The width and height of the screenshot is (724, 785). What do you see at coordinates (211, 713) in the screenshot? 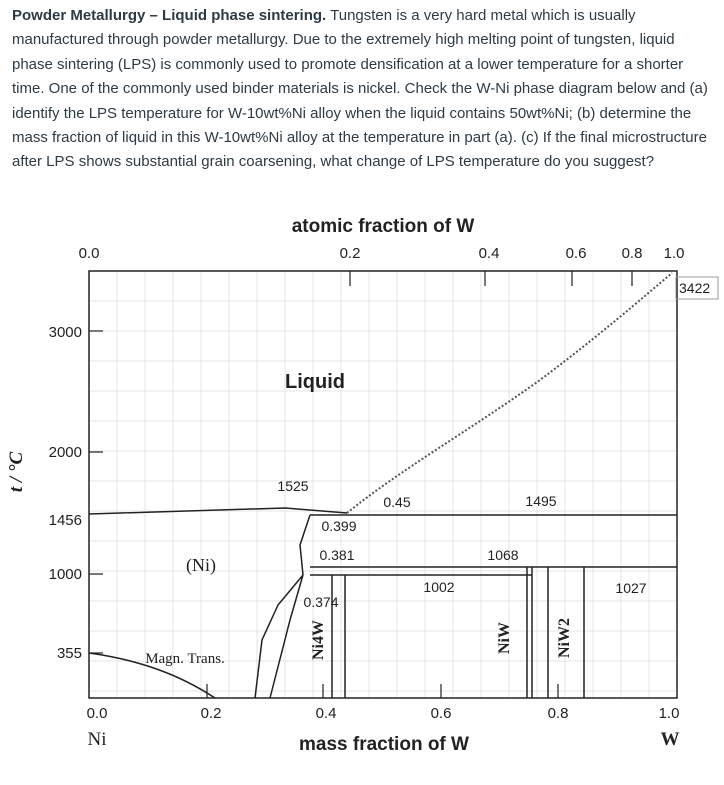
I see `bottom-tick-1: 0.2` at bounding box center [211, 713].